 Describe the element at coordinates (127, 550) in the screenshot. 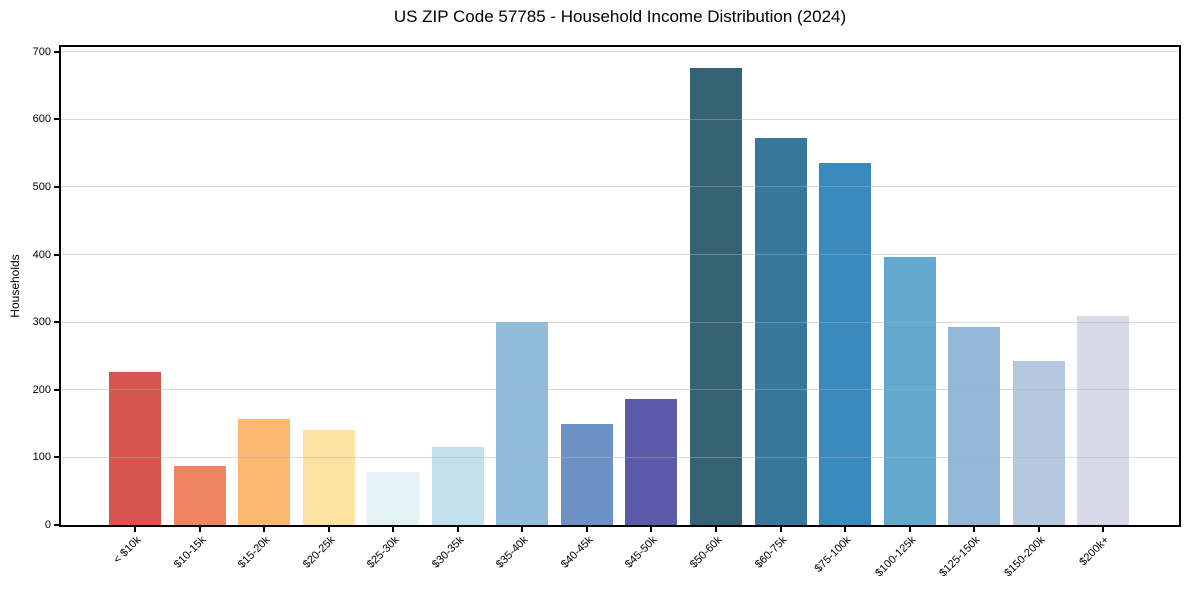

I see `x-tick-label: < $10k` at that location.